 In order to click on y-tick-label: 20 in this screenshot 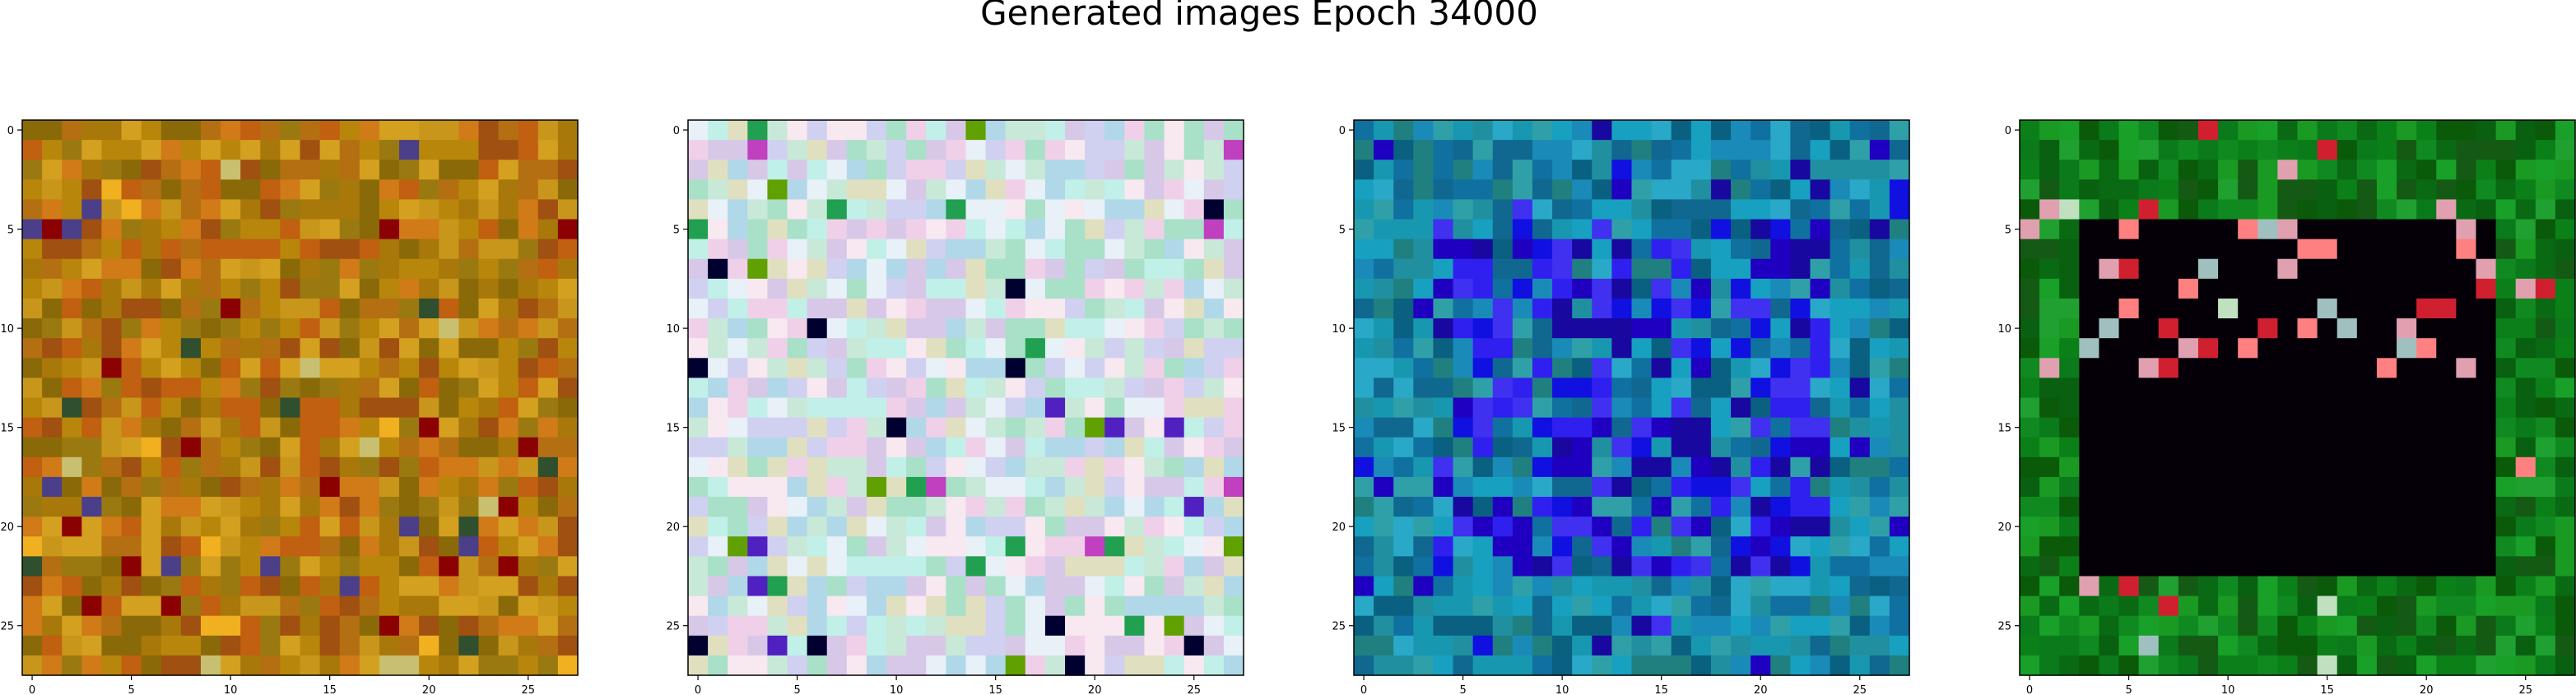, I will do `click(673, 527)`.